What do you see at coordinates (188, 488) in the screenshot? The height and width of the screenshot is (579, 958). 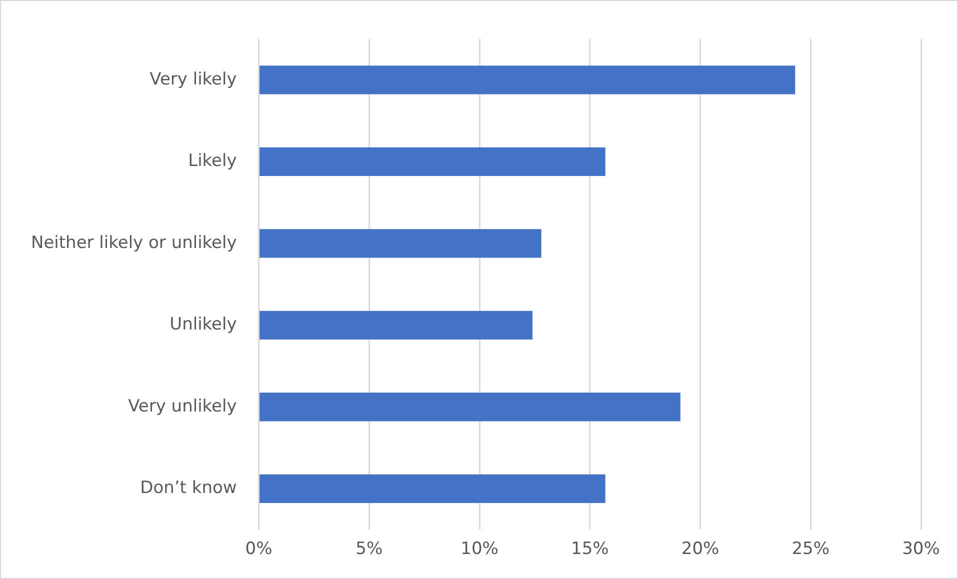 I see `y-tick-label: Don’t know` at bounding box center [188, 488].